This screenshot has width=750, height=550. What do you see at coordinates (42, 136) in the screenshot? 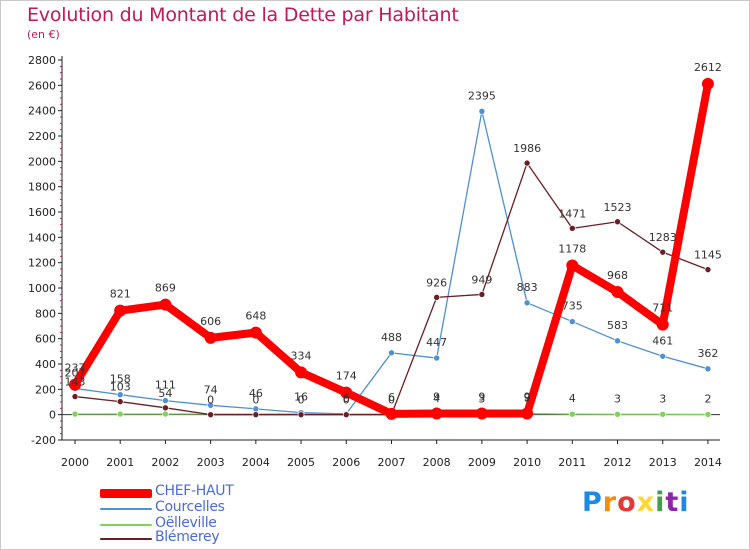
I see `y-tick-label: 2200` at bounding box center [42, 136].